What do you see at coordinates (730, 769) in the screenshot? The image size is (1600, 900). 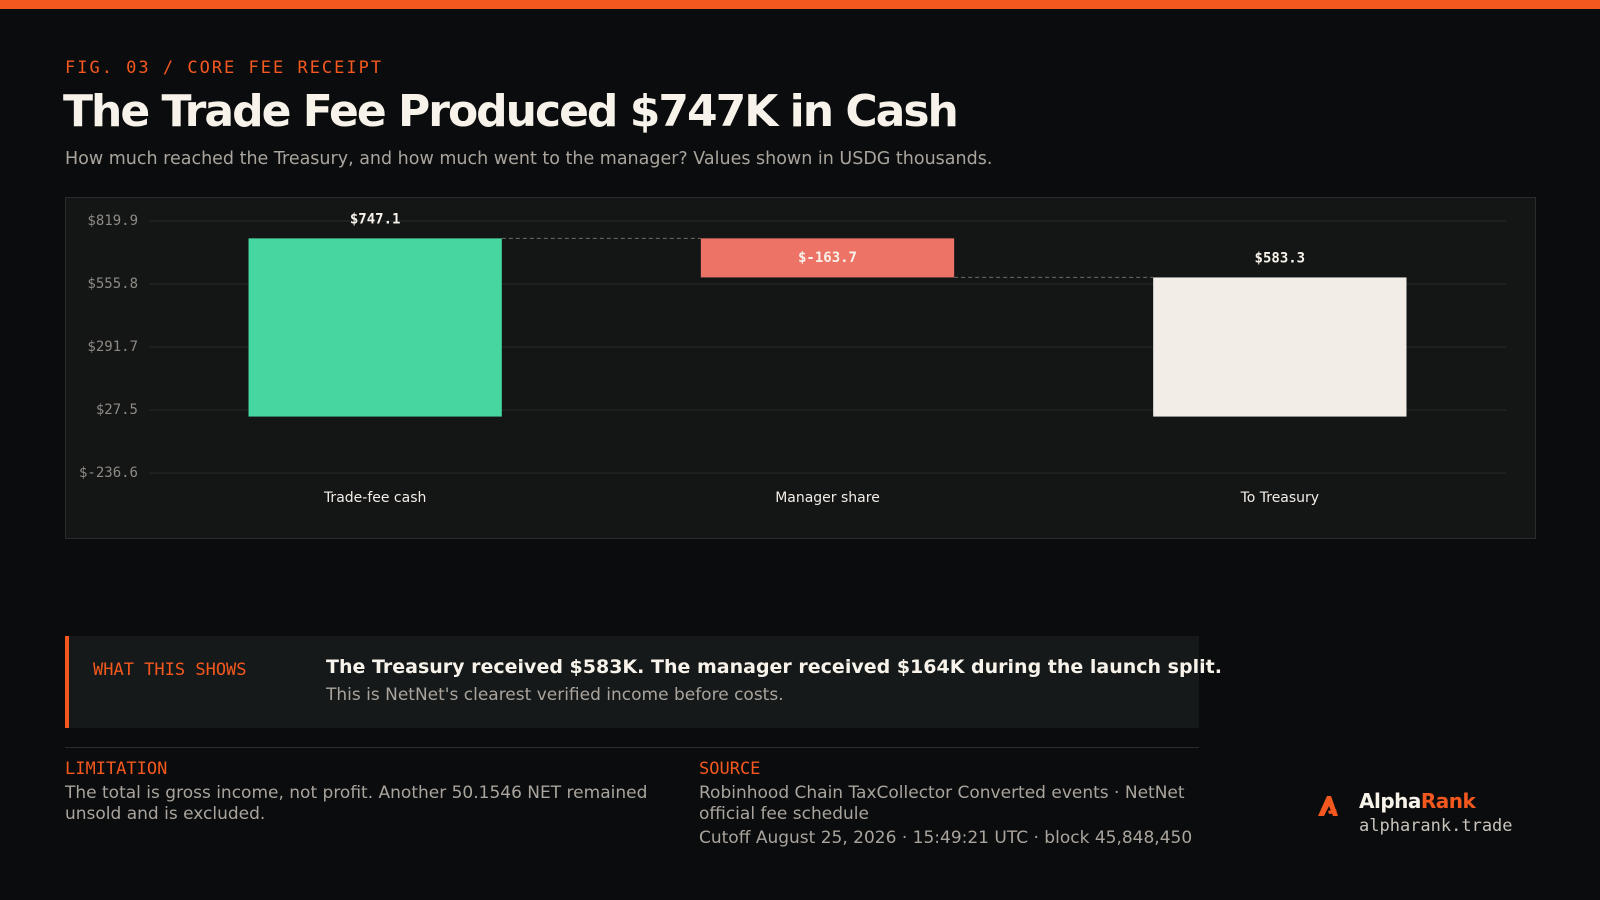 I see `source-label: SOURCE` at bounding box center [730, 769].